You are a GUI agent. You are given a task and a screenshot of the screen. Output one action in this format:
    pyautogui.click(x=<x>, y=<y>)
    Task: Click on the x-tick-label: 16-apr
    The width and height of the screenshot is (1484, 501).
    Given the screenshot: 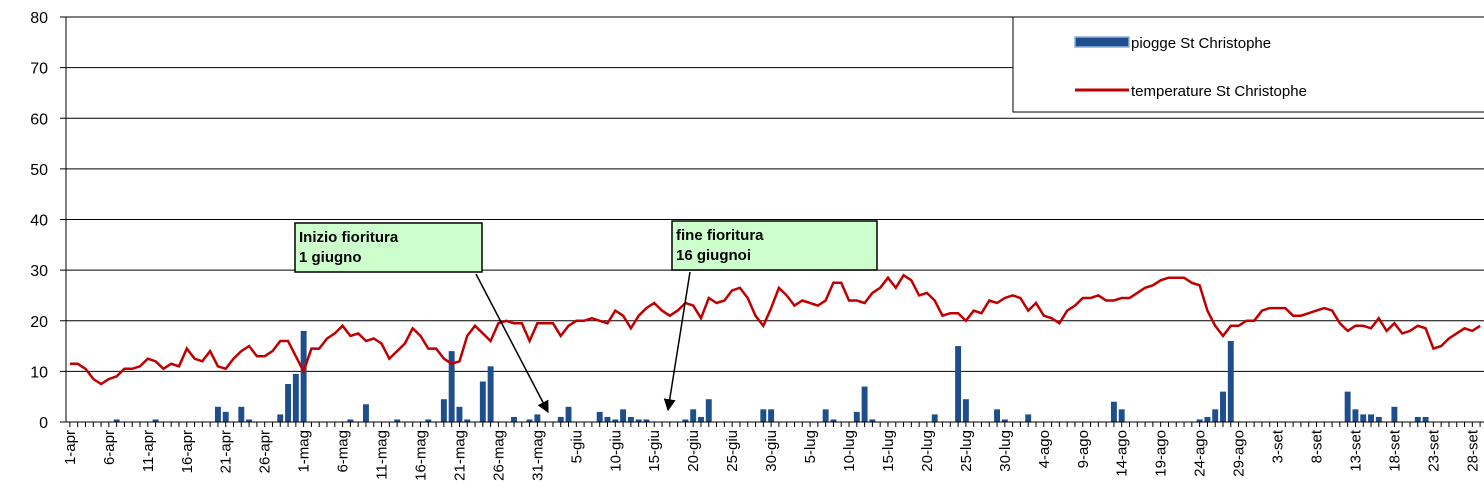 What is the action you would take?
    pyautogui.click(x=187, y=451)
    